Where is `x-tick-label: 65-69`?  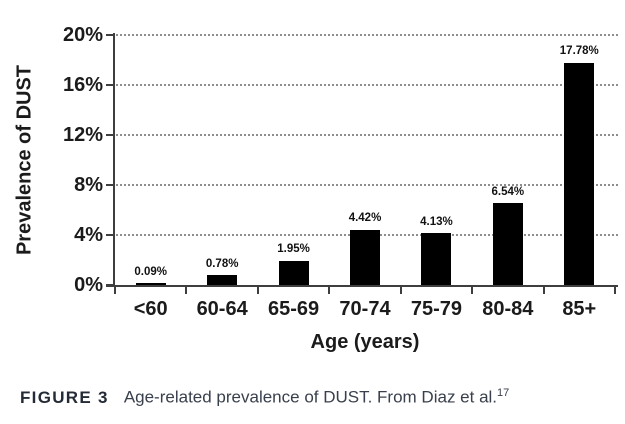 x-tick-label: 65-69 is located at coordinates (293, 309).